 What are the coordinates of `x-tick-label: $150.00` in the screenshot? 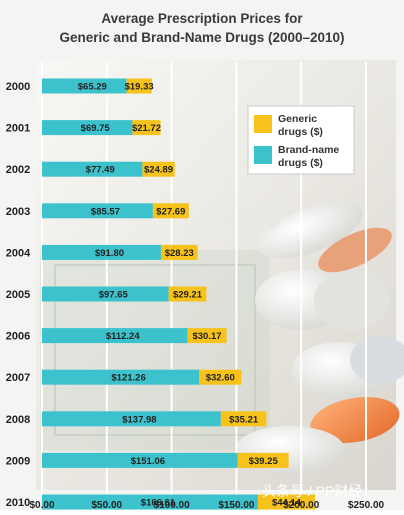 It's located at (236, 505).